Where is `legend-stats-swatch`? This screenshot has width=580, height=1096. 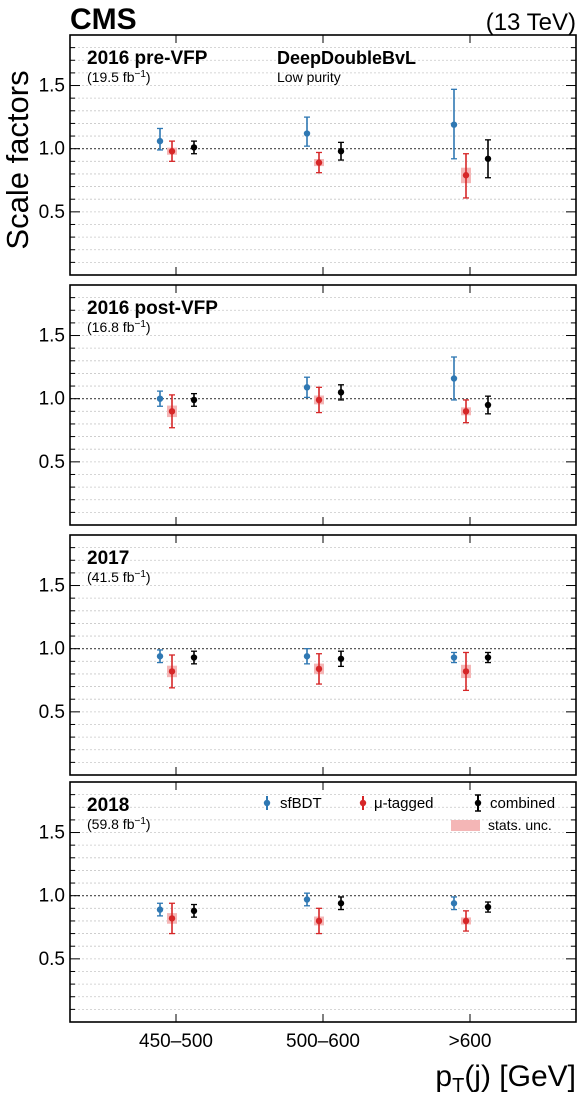 legend-stats-swatch is located at coordinates (465, 825).